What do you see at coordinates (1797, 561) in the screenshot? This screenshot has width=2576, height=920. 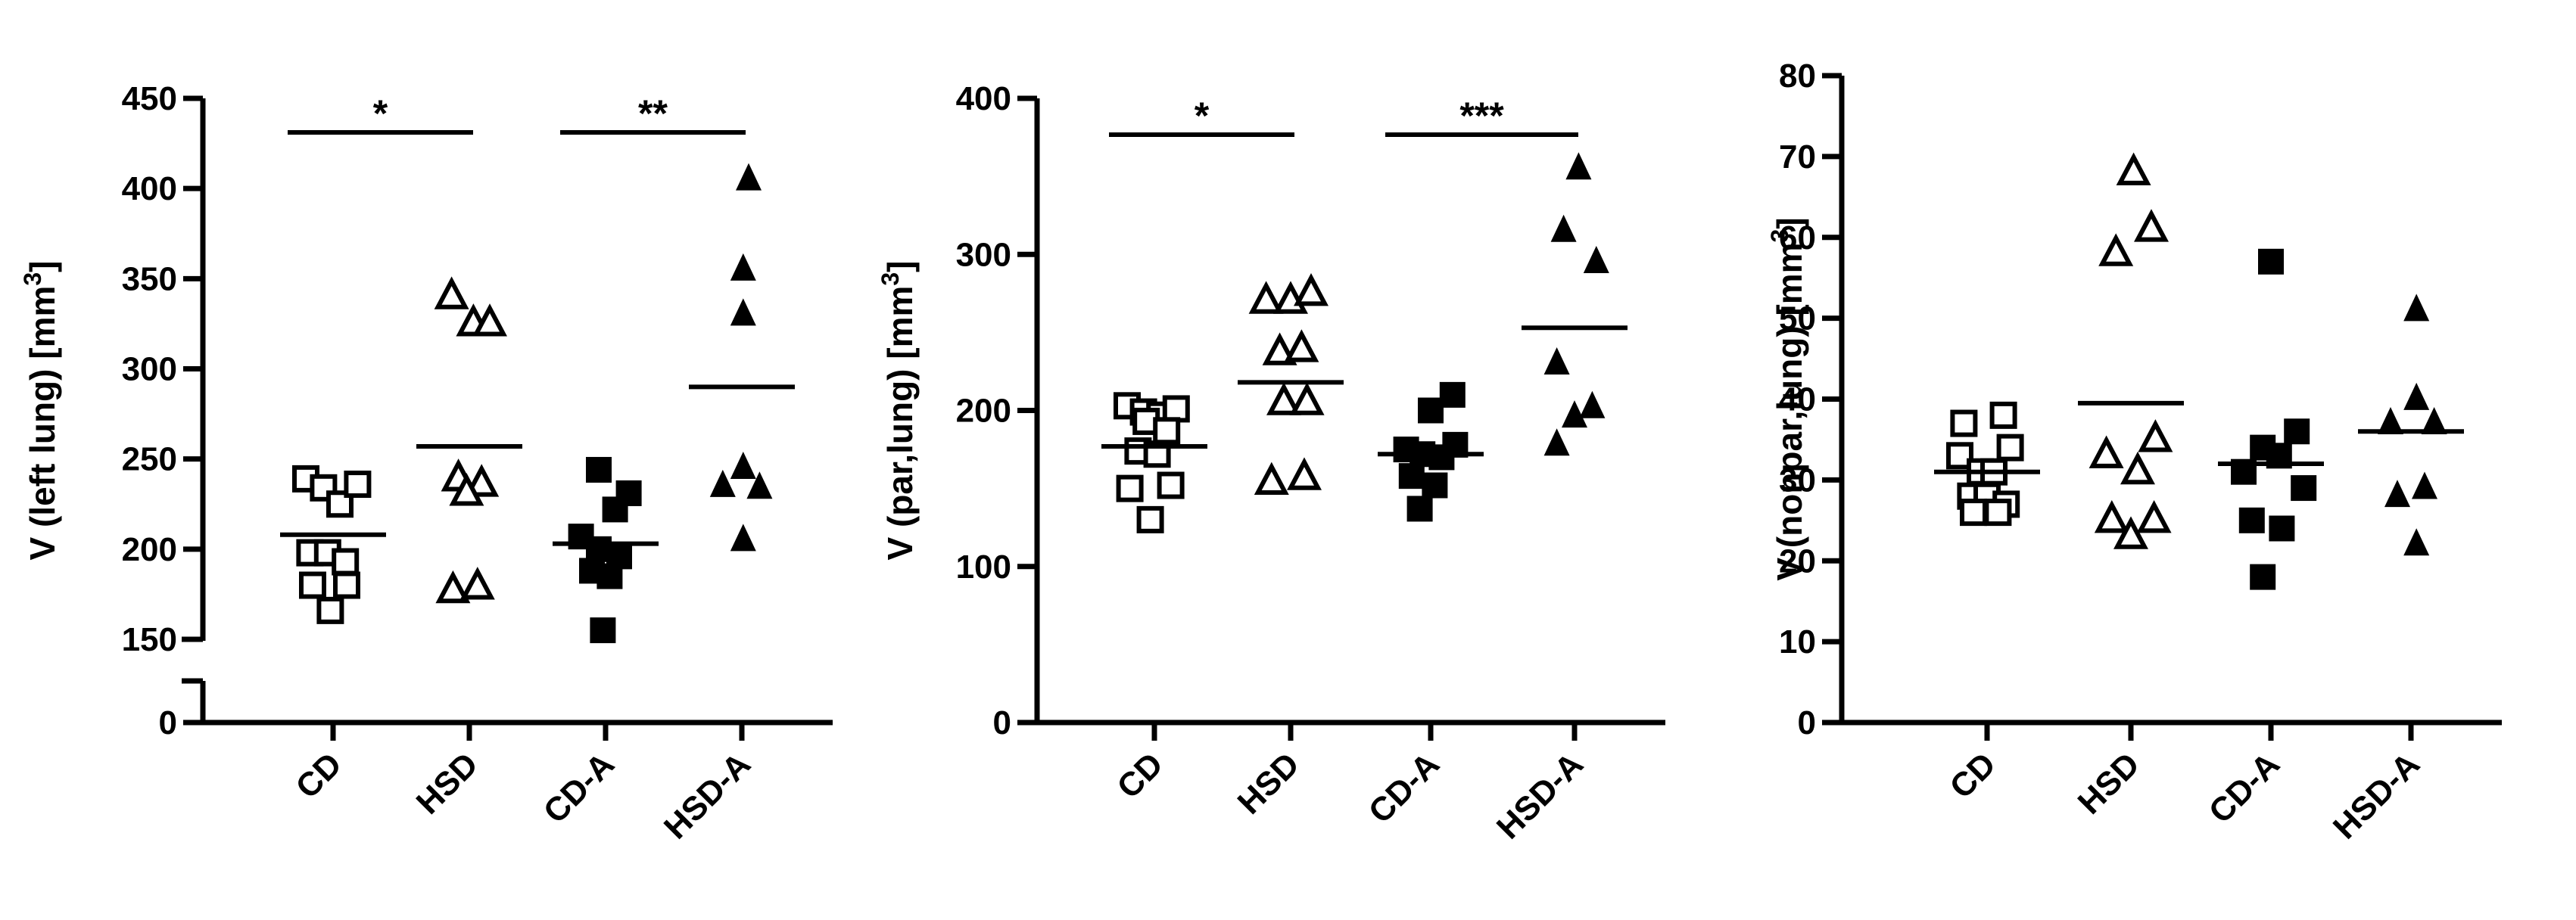 I see `y-tick-label: 20` at bounding box center [1797, 561].